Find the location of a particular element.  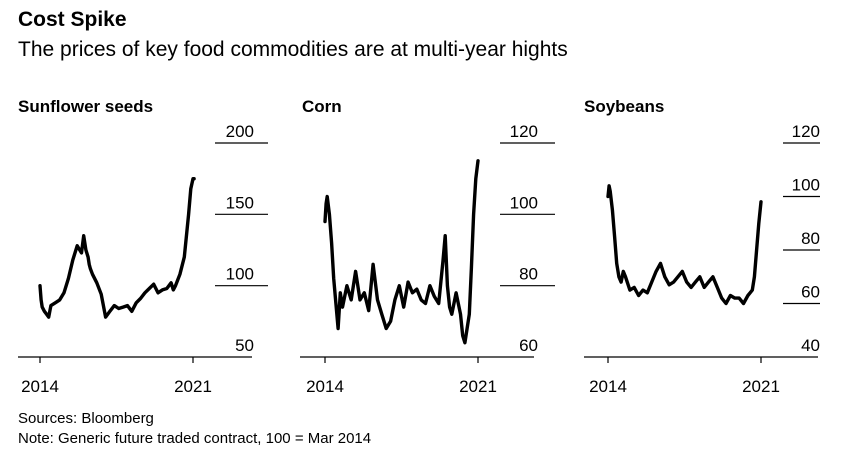

sources-note: Sources: Bloomberg is located at coordinates (86, 418).